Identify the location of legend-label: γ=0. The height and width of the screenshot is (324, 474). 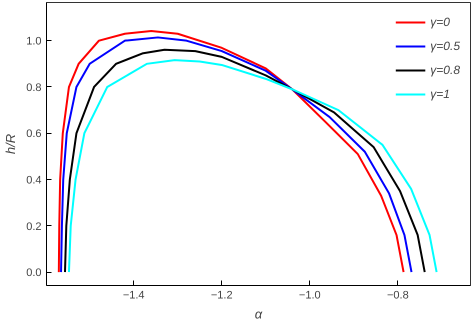
(440, 22).